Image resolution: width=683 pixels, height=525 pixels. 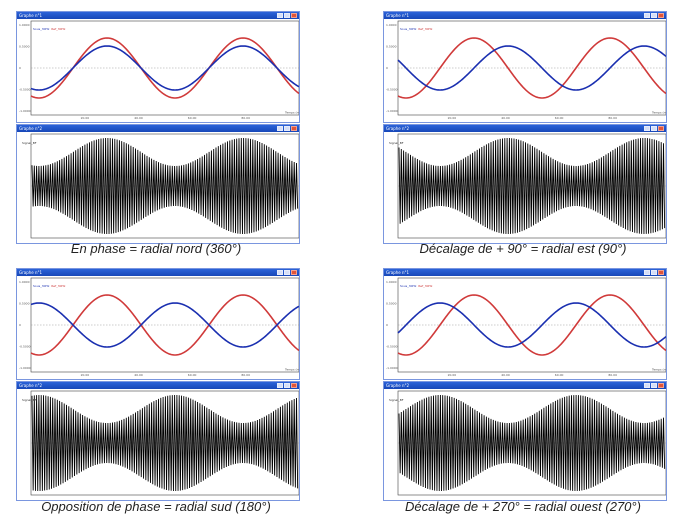 I want to click on caption-sud: Opposition de phase = radial sud (180°), so click(x=156, y=506).